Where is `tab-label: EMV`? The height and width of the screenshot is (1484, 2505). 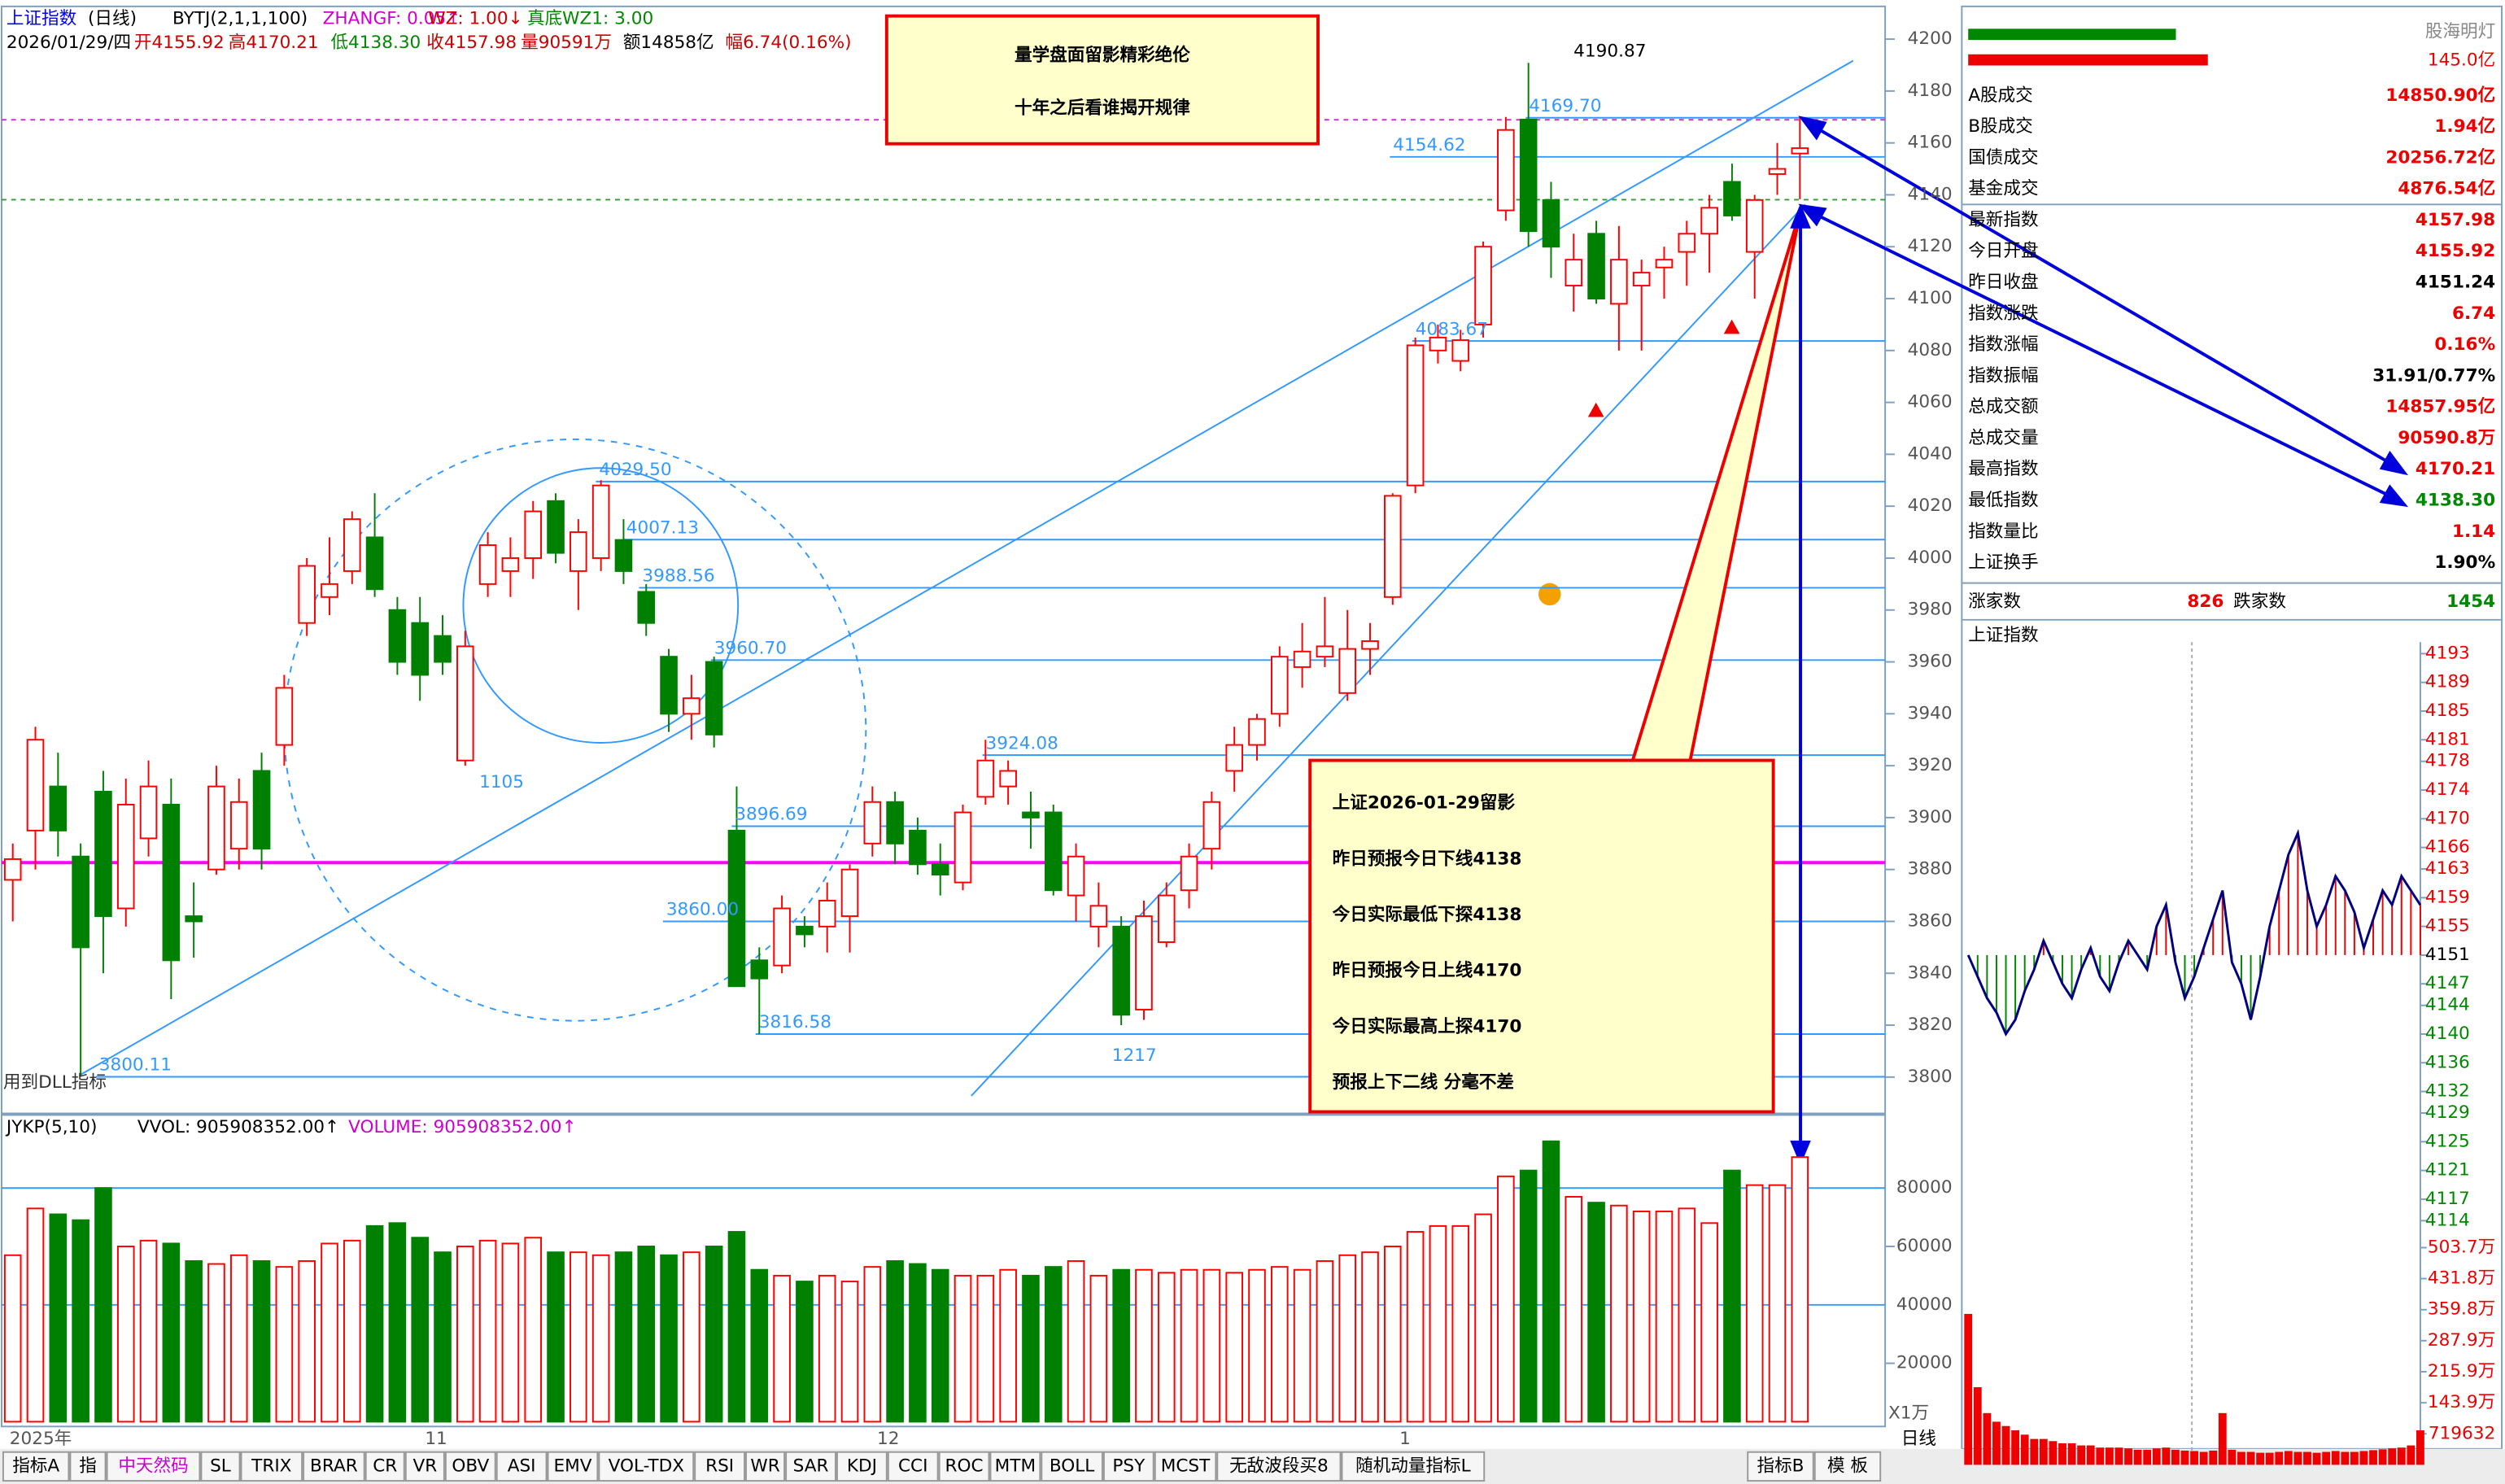 tab-label: EMV is located at coordinates (572, 1466).